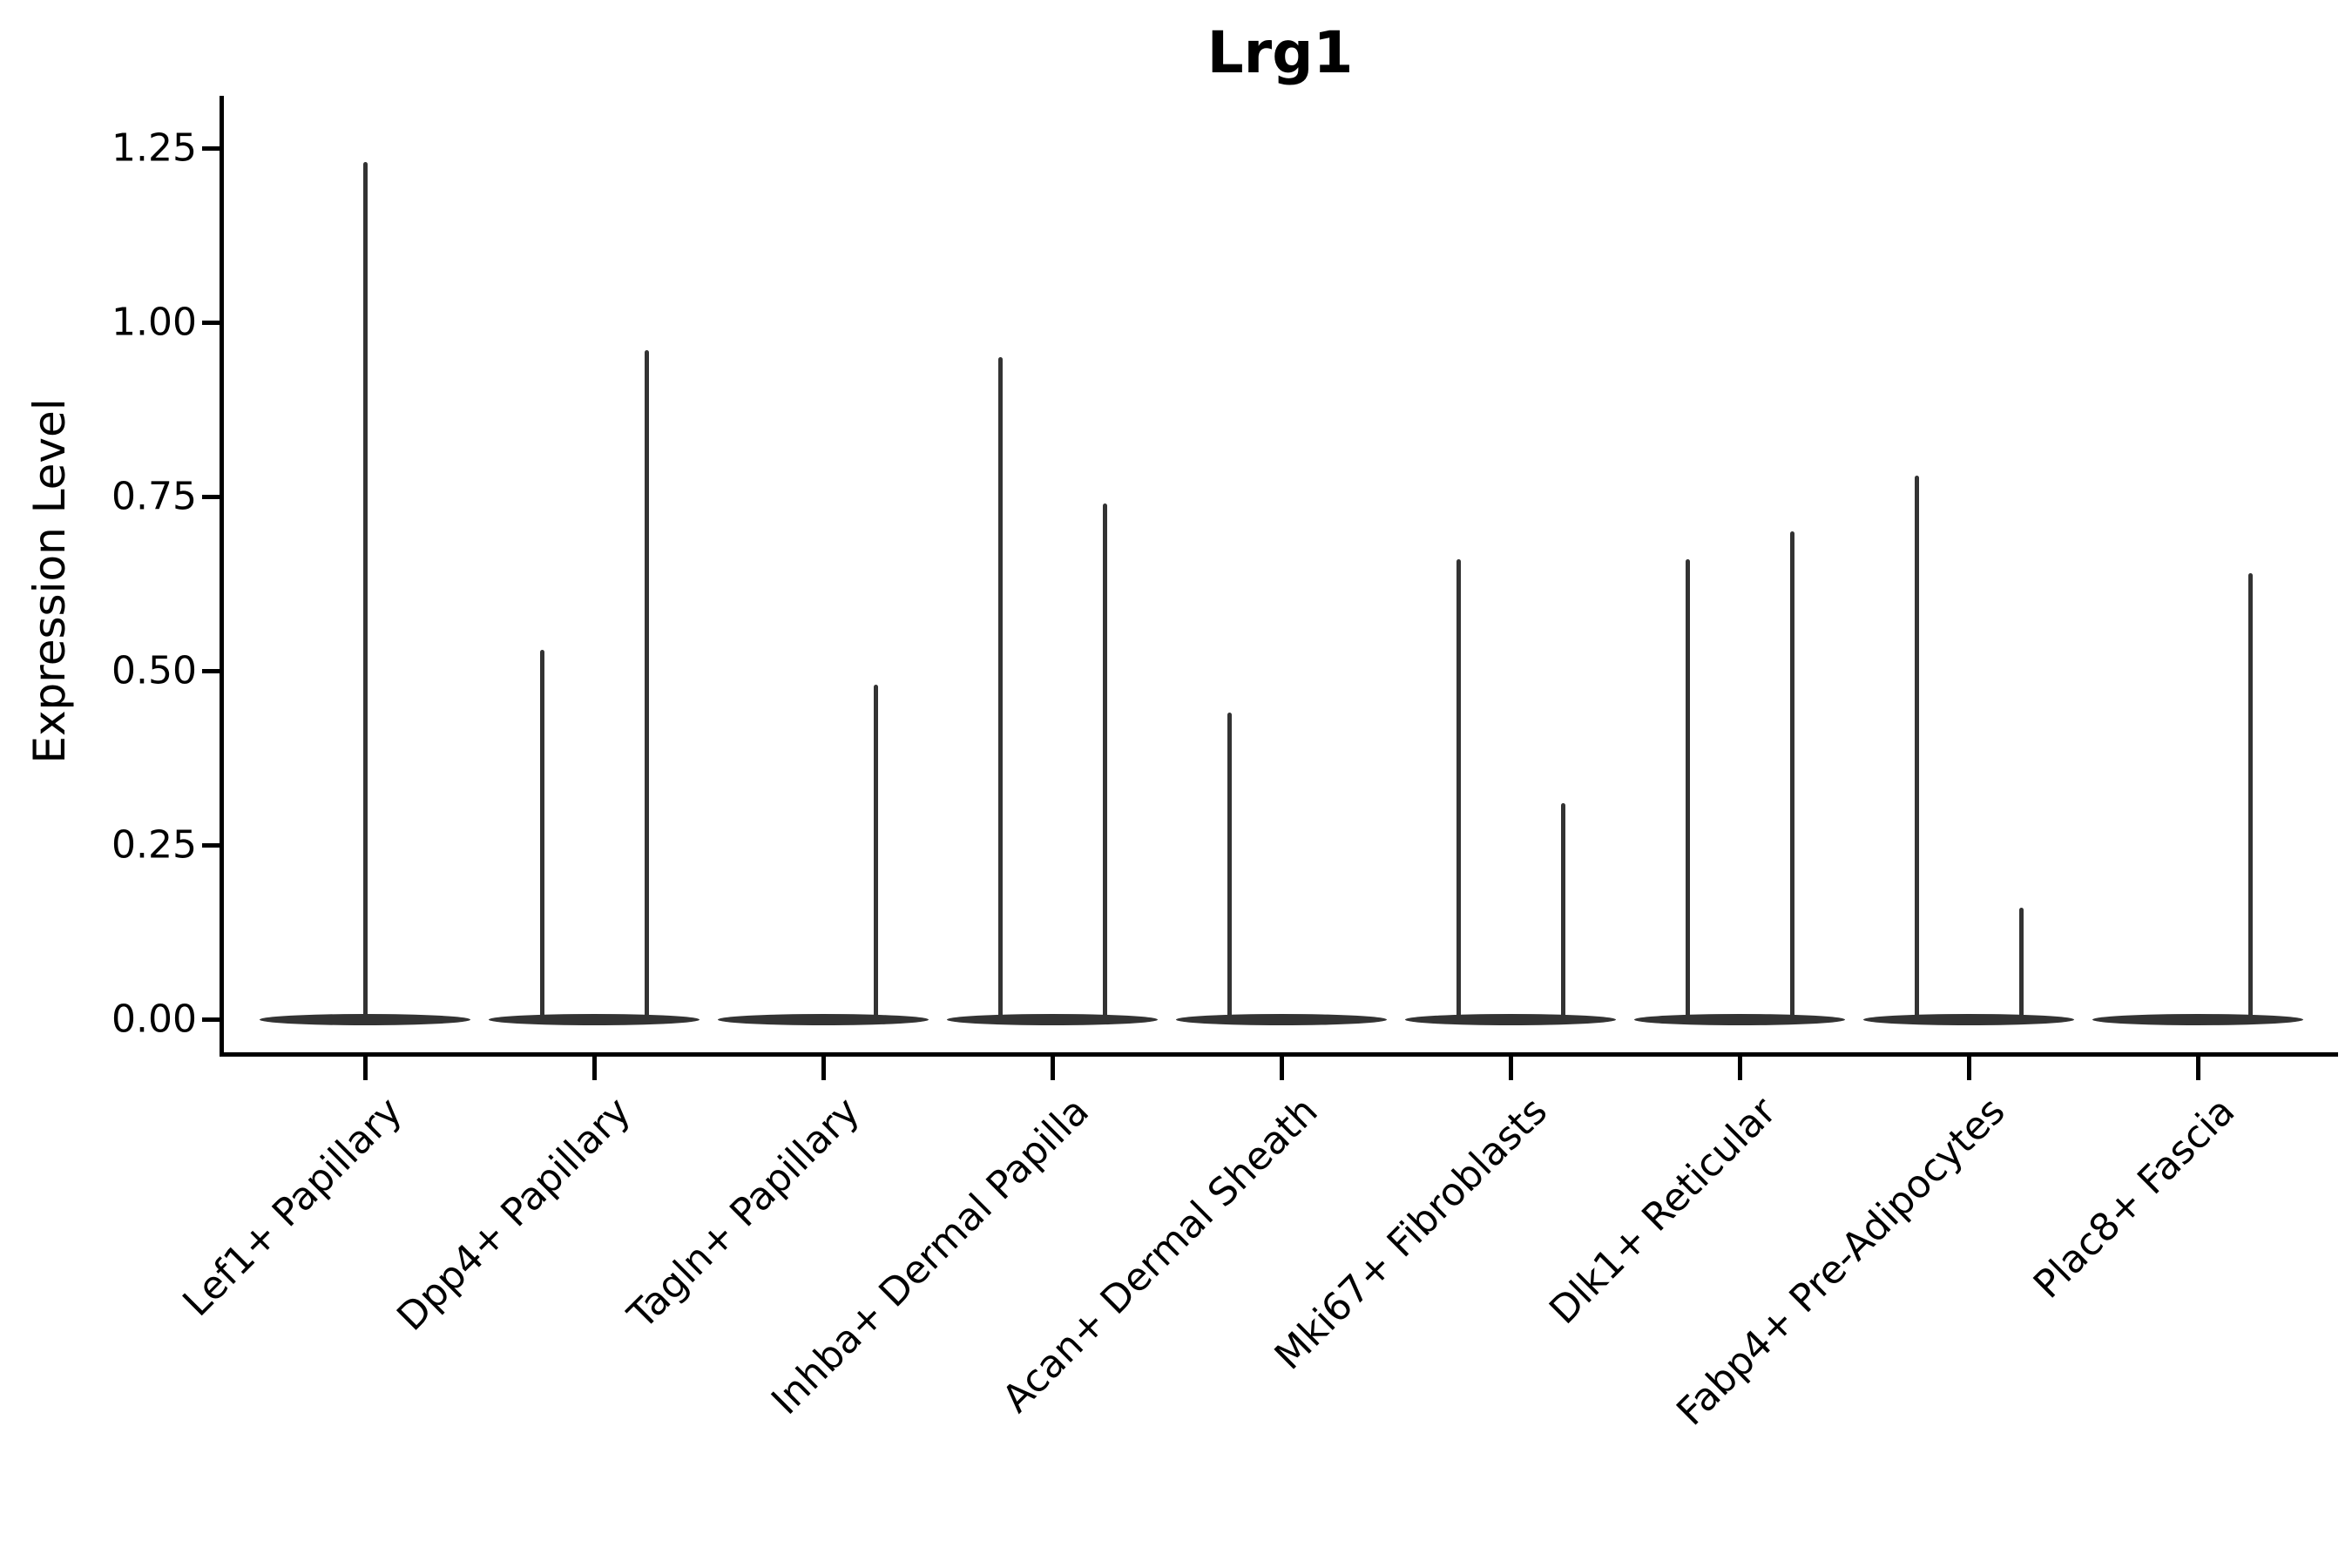 This screenshot has height=1568, width=2352. Describe the element at coordinates (1279, 1054) in the screenshot. I see `x-axis-spine` at that location.